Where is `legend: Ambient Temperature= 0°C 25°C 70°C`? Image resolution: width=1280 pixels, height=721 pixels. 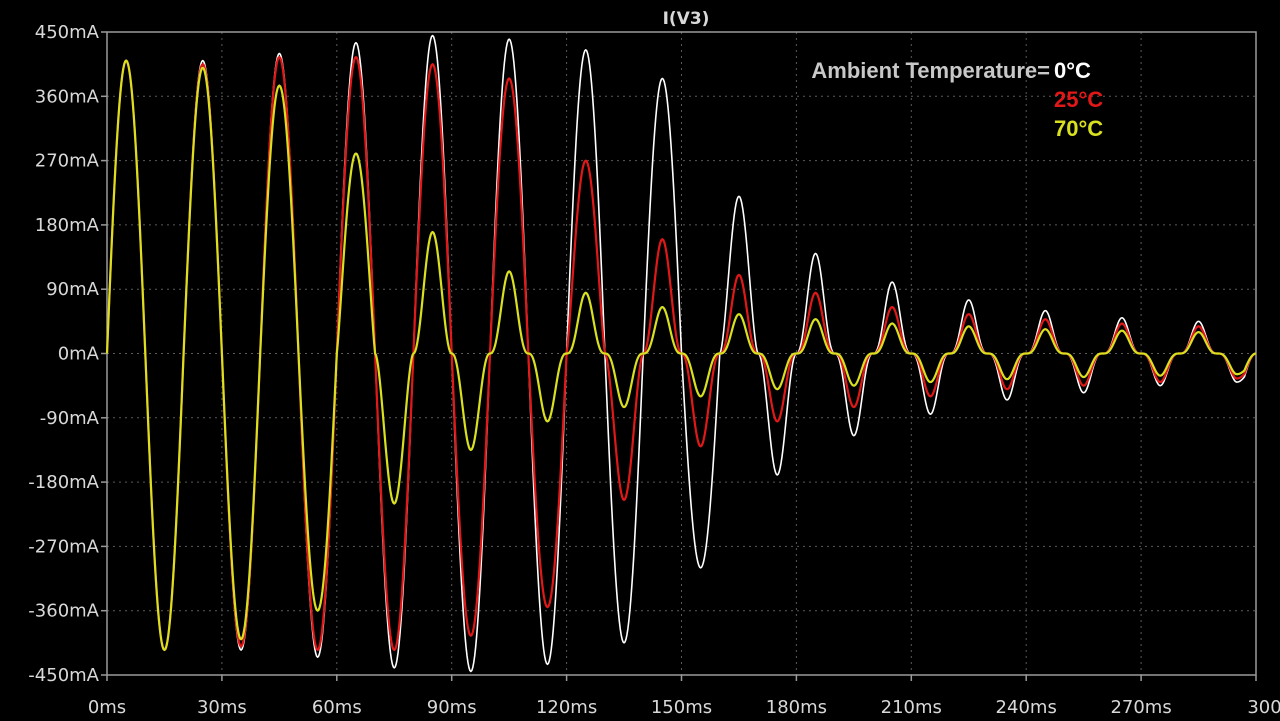
legend: Ambient Temperature= 0°C 25°C 70°C is located at coordinates (957, 99).